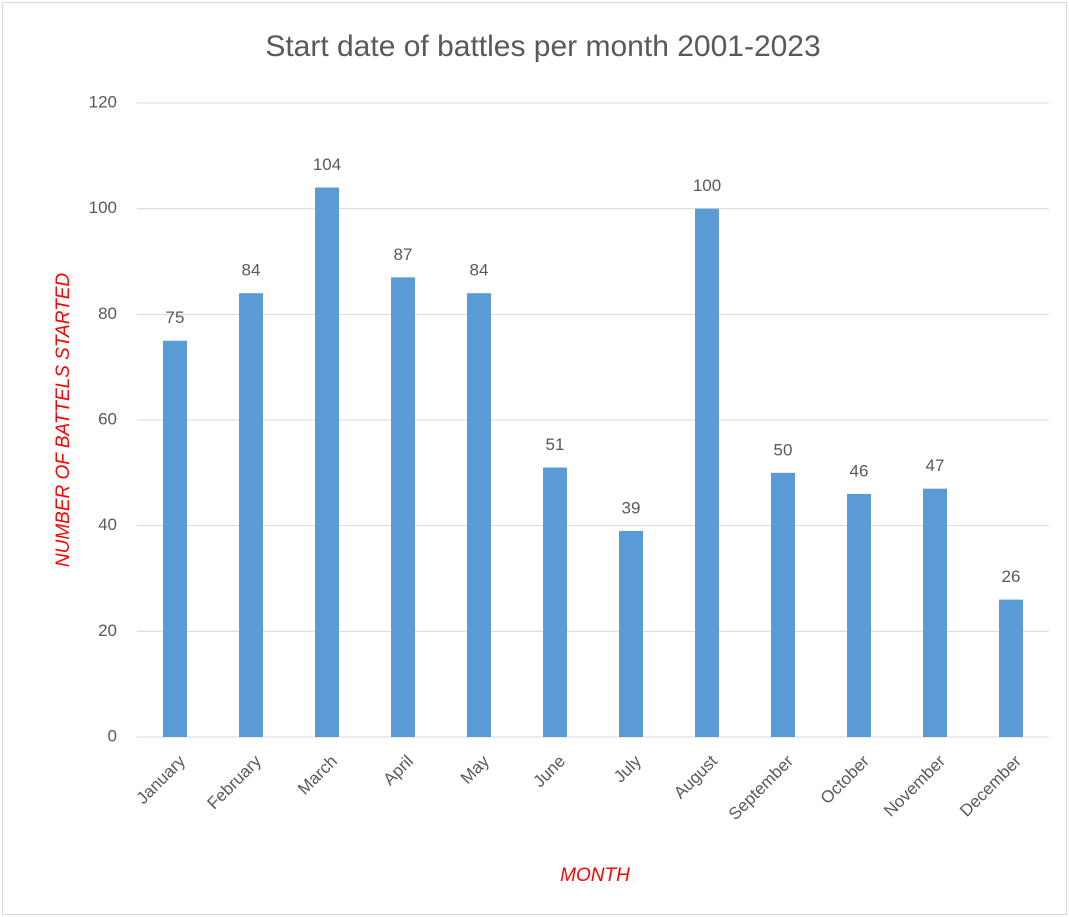 The width and height of the screenshot is (1069, 917). I want to click on y-tick-label: 0, so click(112, 735).